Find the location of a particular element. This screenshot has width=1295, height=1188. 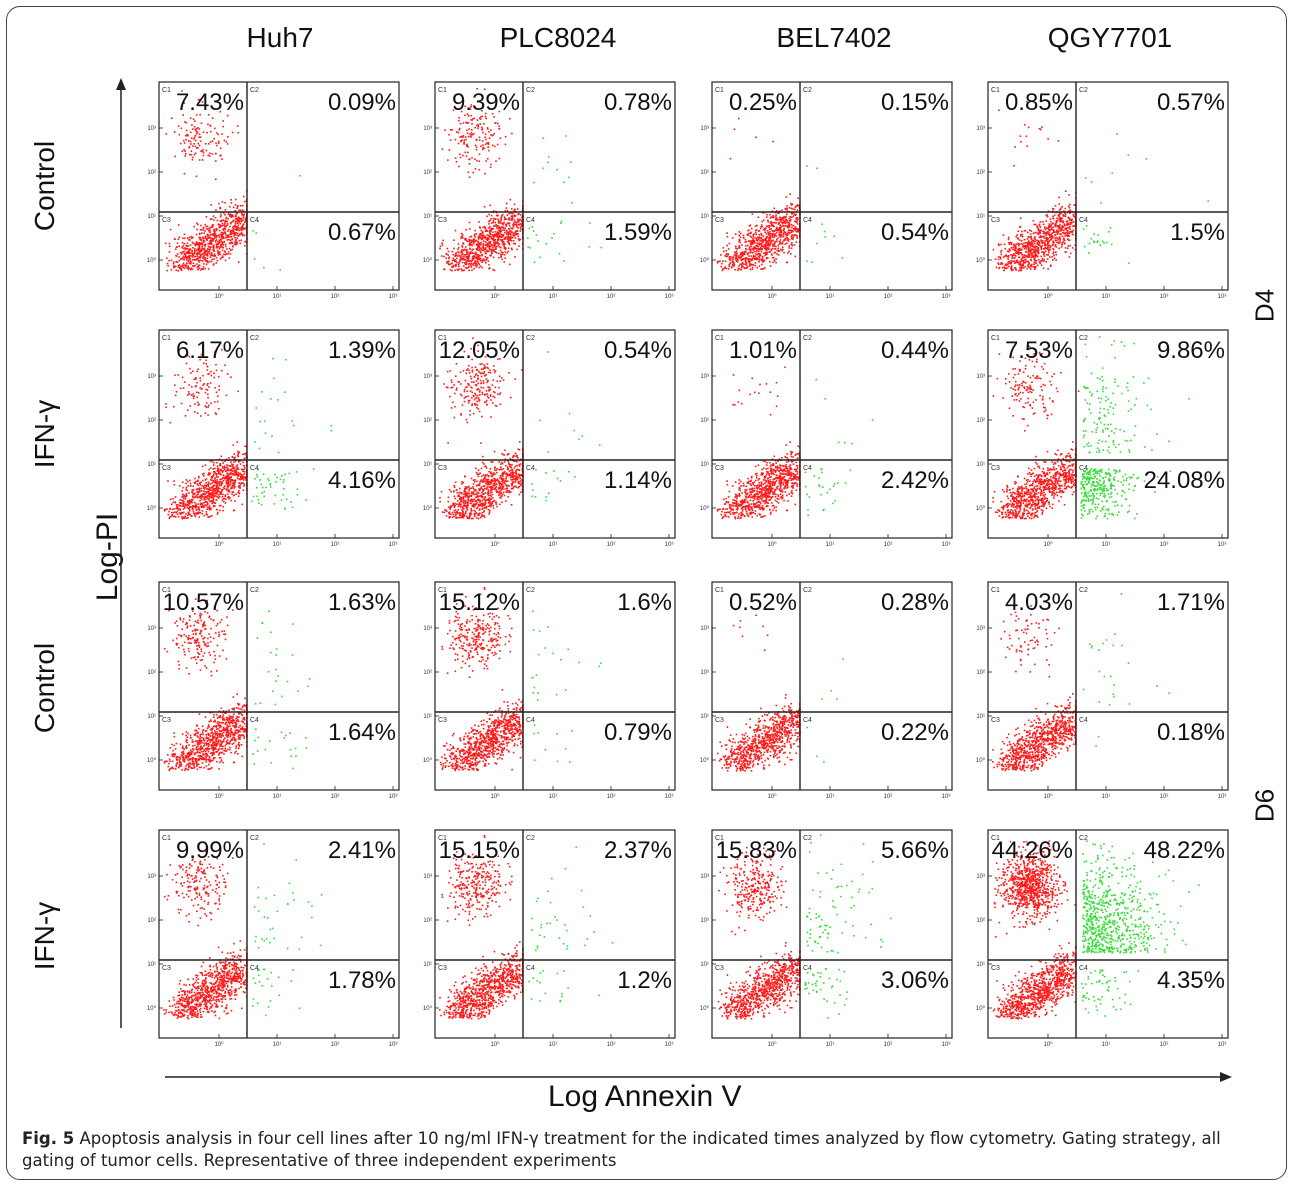

x-axis-arrowhead is located at coordinates (1226, 1077).